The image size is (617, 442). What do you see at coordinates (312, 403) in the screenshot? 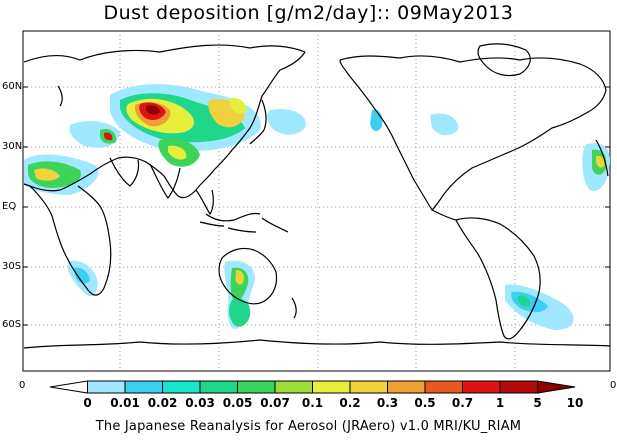
I see `colorbar-tick-label: 0.1` at bounding box center [312, 403].